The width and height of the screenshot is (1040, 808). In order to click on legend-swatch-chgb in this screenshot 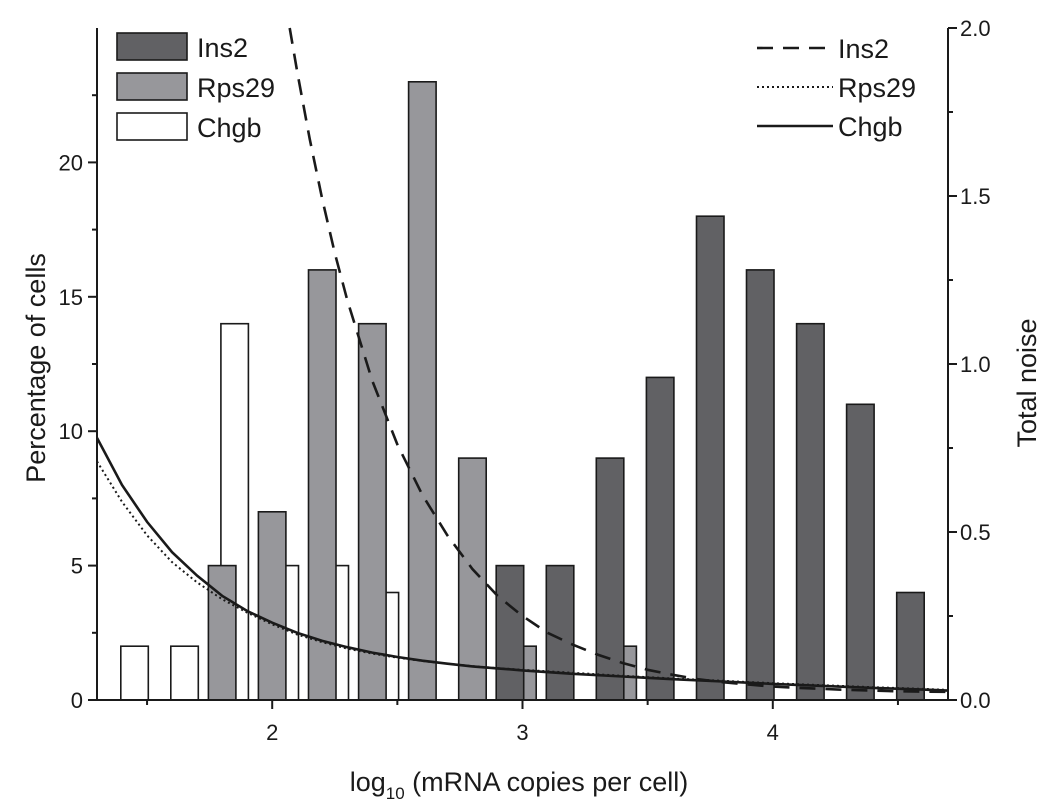, I will do `click(152, 126)`.